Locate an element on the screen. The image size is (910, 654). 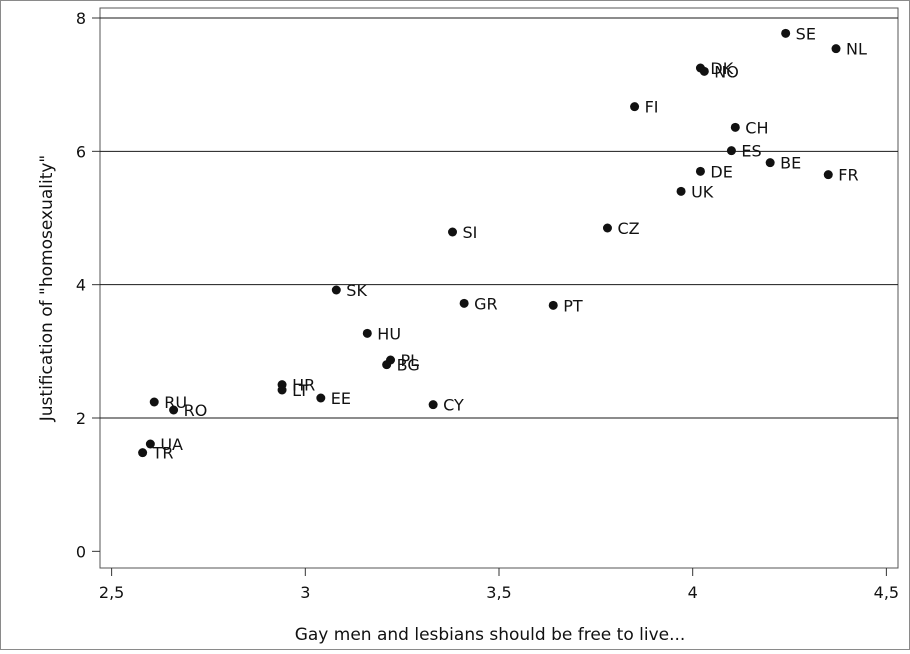
y-tick-label: 0 is located at coordinates (81, 551).